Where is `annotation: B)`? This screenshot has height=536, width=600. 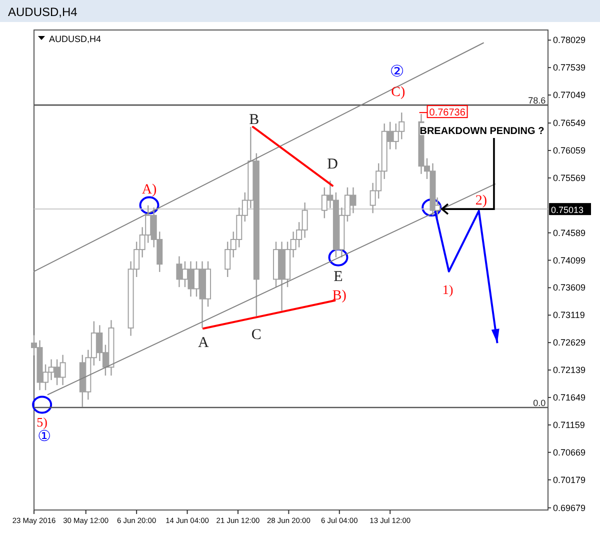 annotation: B) is located at coordinates (339, 296).